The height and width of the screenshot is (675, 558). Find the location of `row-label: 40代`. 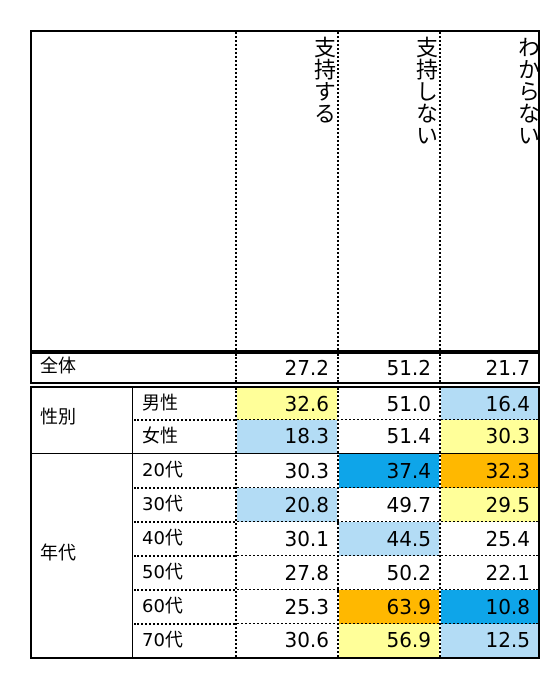

row-label: 40代 is located at coordinates (162, 538).